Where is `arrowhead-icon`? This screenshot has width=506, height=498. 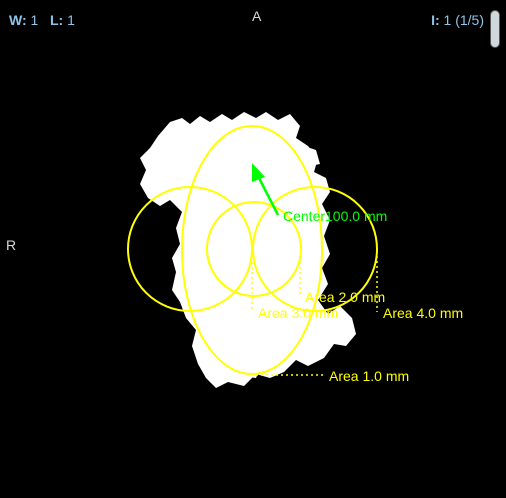 arrowhead-icon is located at coordinates (258, 172).